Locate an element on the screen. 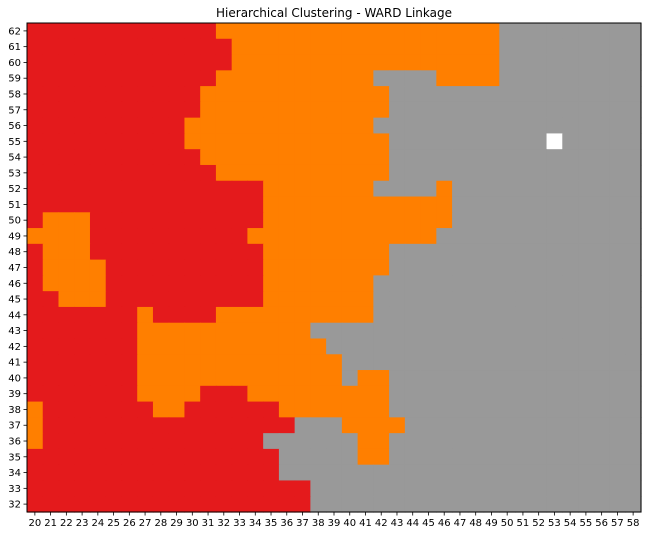 The width and height of the screenshot is (651, 535). y-tick-label: 39 is located at coordinates (14, 394).